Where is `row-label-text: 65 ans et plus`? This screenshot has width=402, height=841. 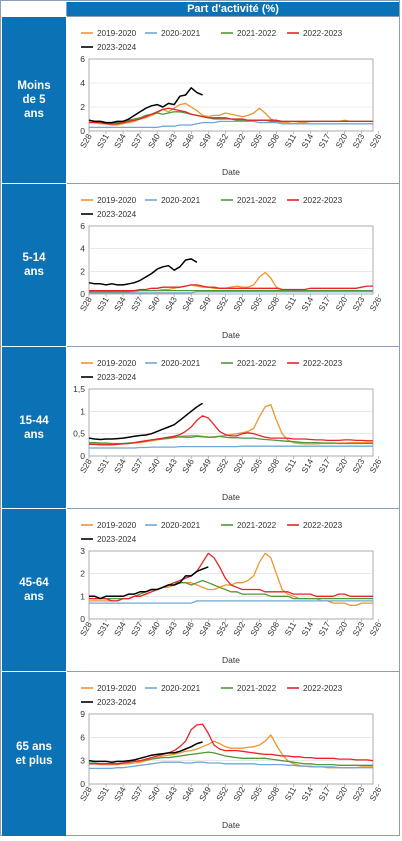
row-label-text: 65 ans et plus is located at coordinates (34, 754).